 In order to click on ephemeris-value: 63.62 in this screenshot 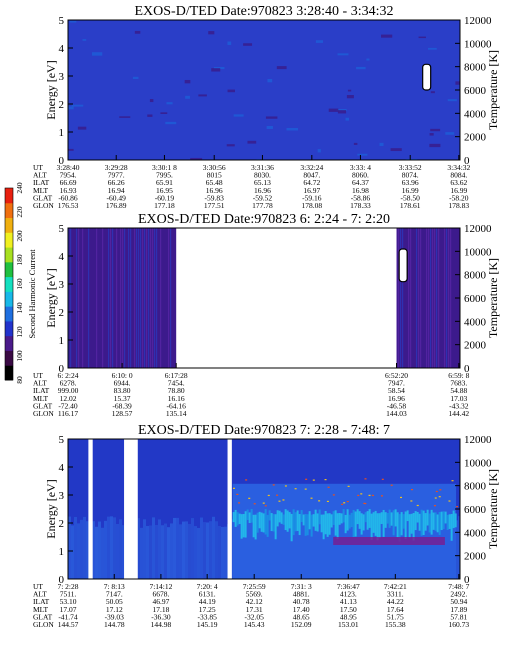, I will do `click(458, 182)`.